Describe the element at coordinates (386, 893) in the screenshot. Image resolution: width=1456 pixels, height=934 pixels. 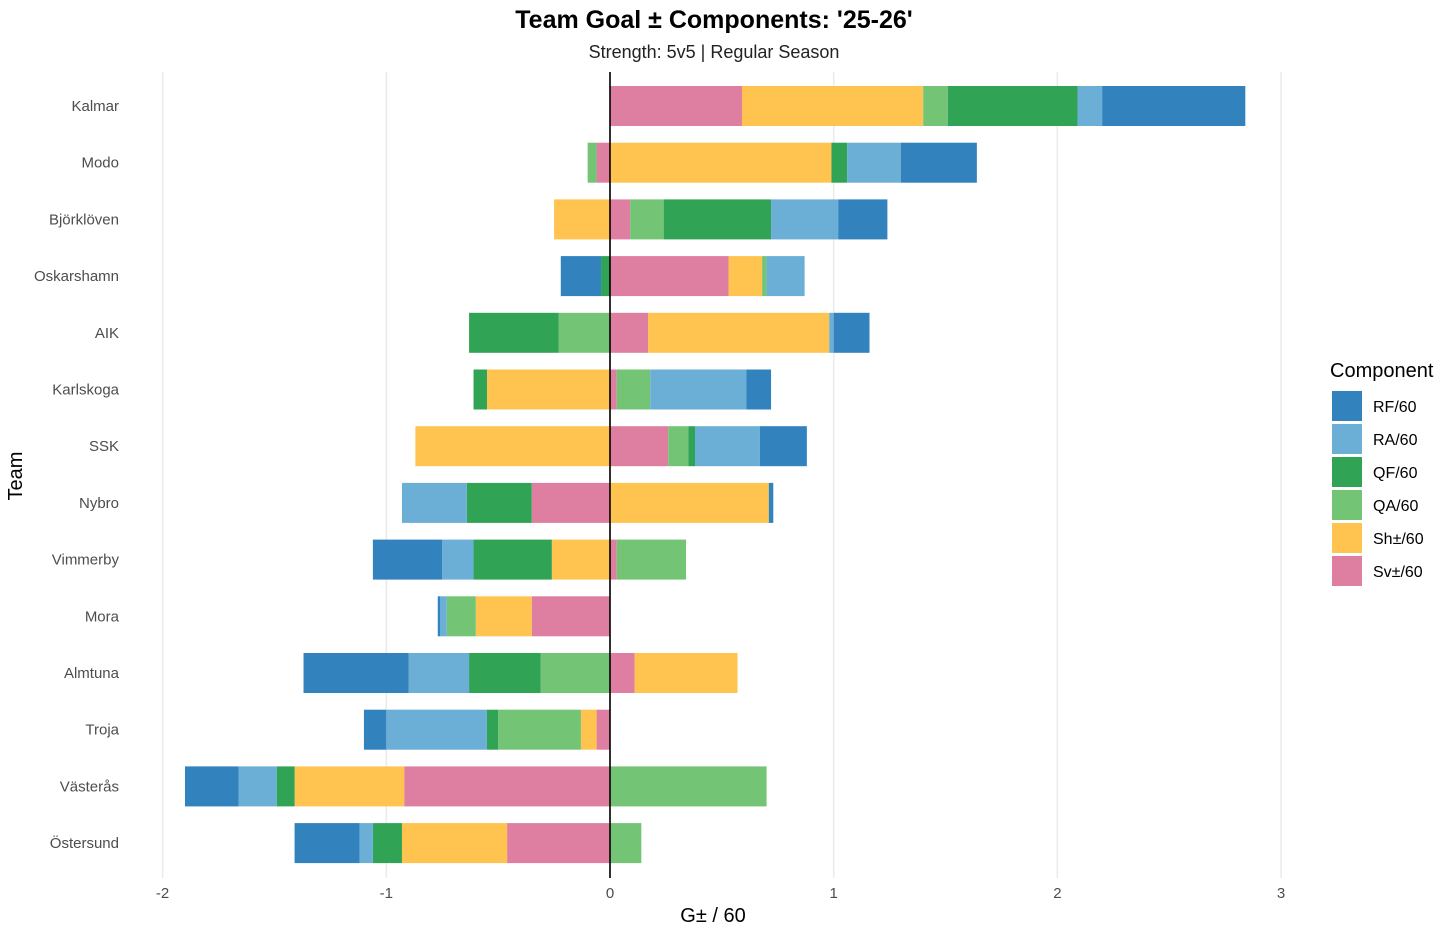
I see `x-tick-label: -1` at that location.